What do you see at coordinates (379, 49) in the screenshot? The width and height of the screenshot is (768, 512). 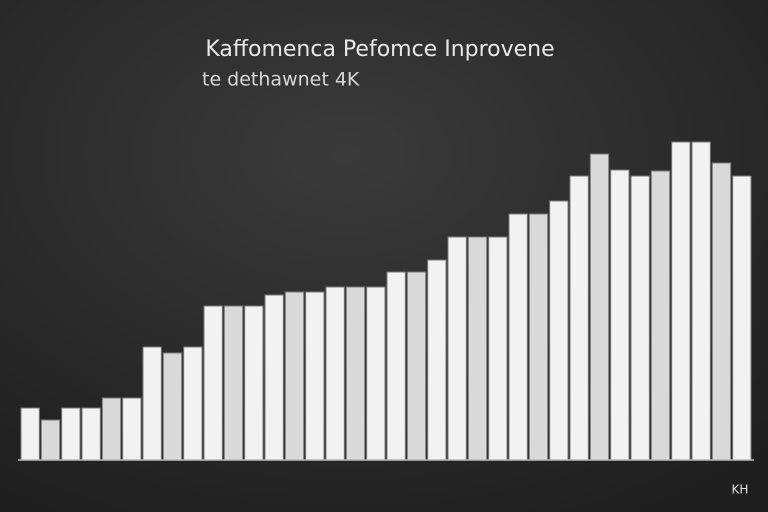 I see `chart-title: Kaffomenca Pefomce Inprovene` at bounding box center [379, 49].